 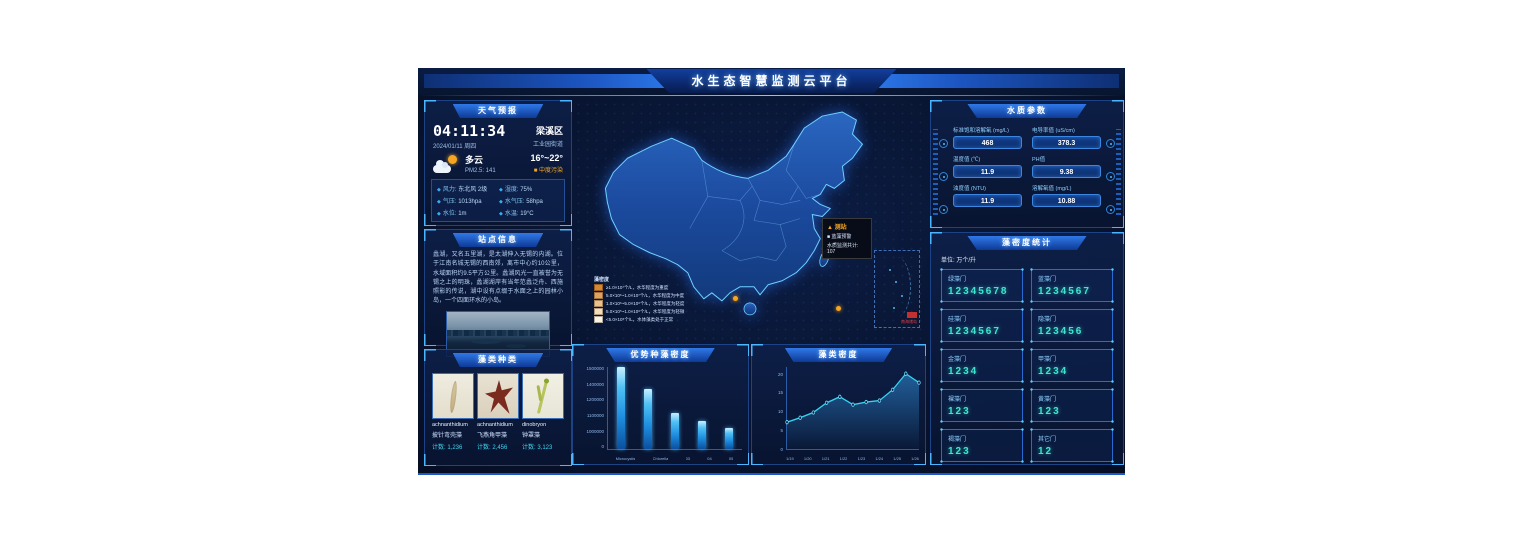 What do you see at coordinates (469, 131) in the screenshot?
I see `clock: 04:11:34` at bounding box center [469, 131].